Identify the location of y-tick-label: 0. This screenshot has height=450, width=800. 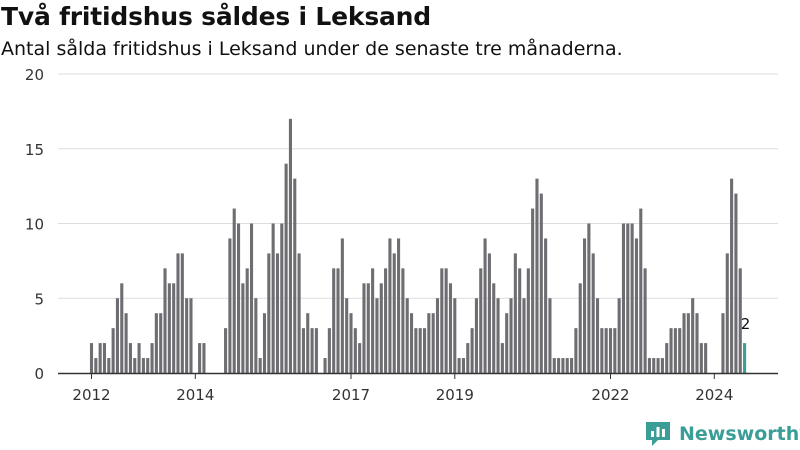
(39, 374).